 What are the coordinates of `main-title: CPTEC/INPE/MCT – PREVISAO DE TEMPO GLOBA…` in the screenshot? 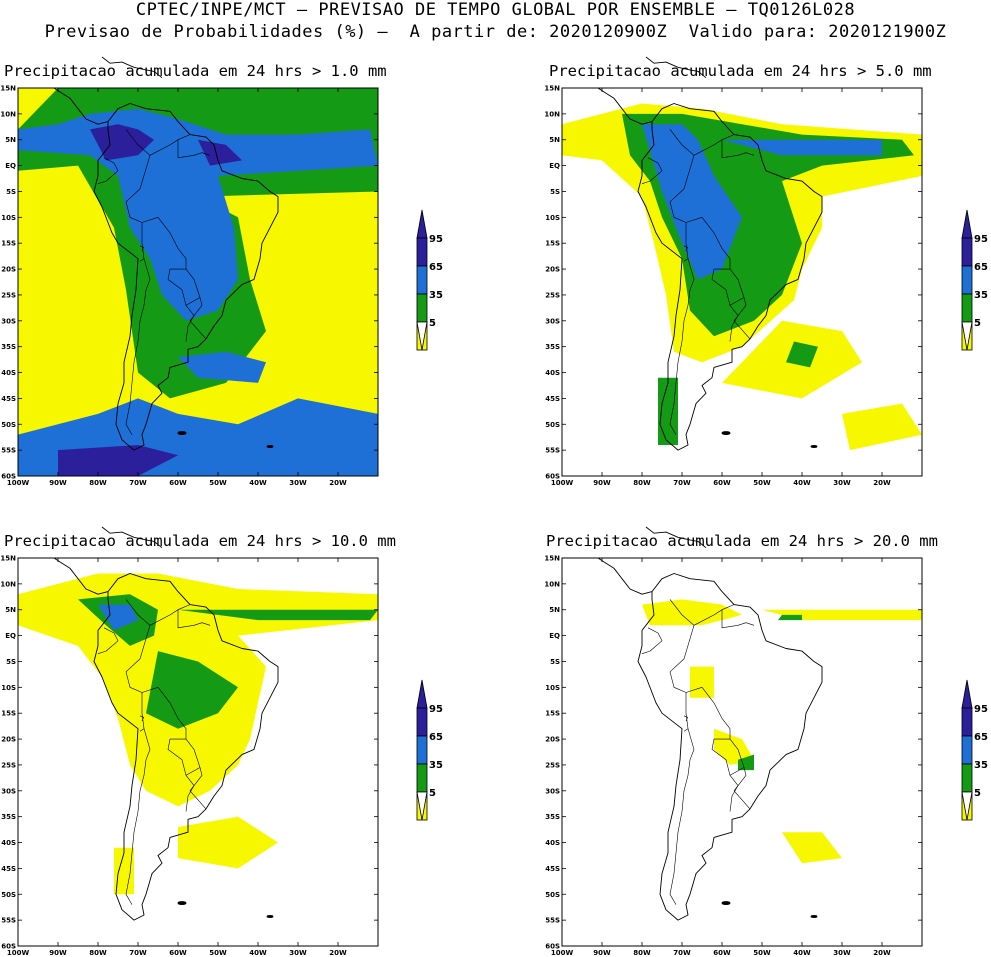 It's located at (495, 10).